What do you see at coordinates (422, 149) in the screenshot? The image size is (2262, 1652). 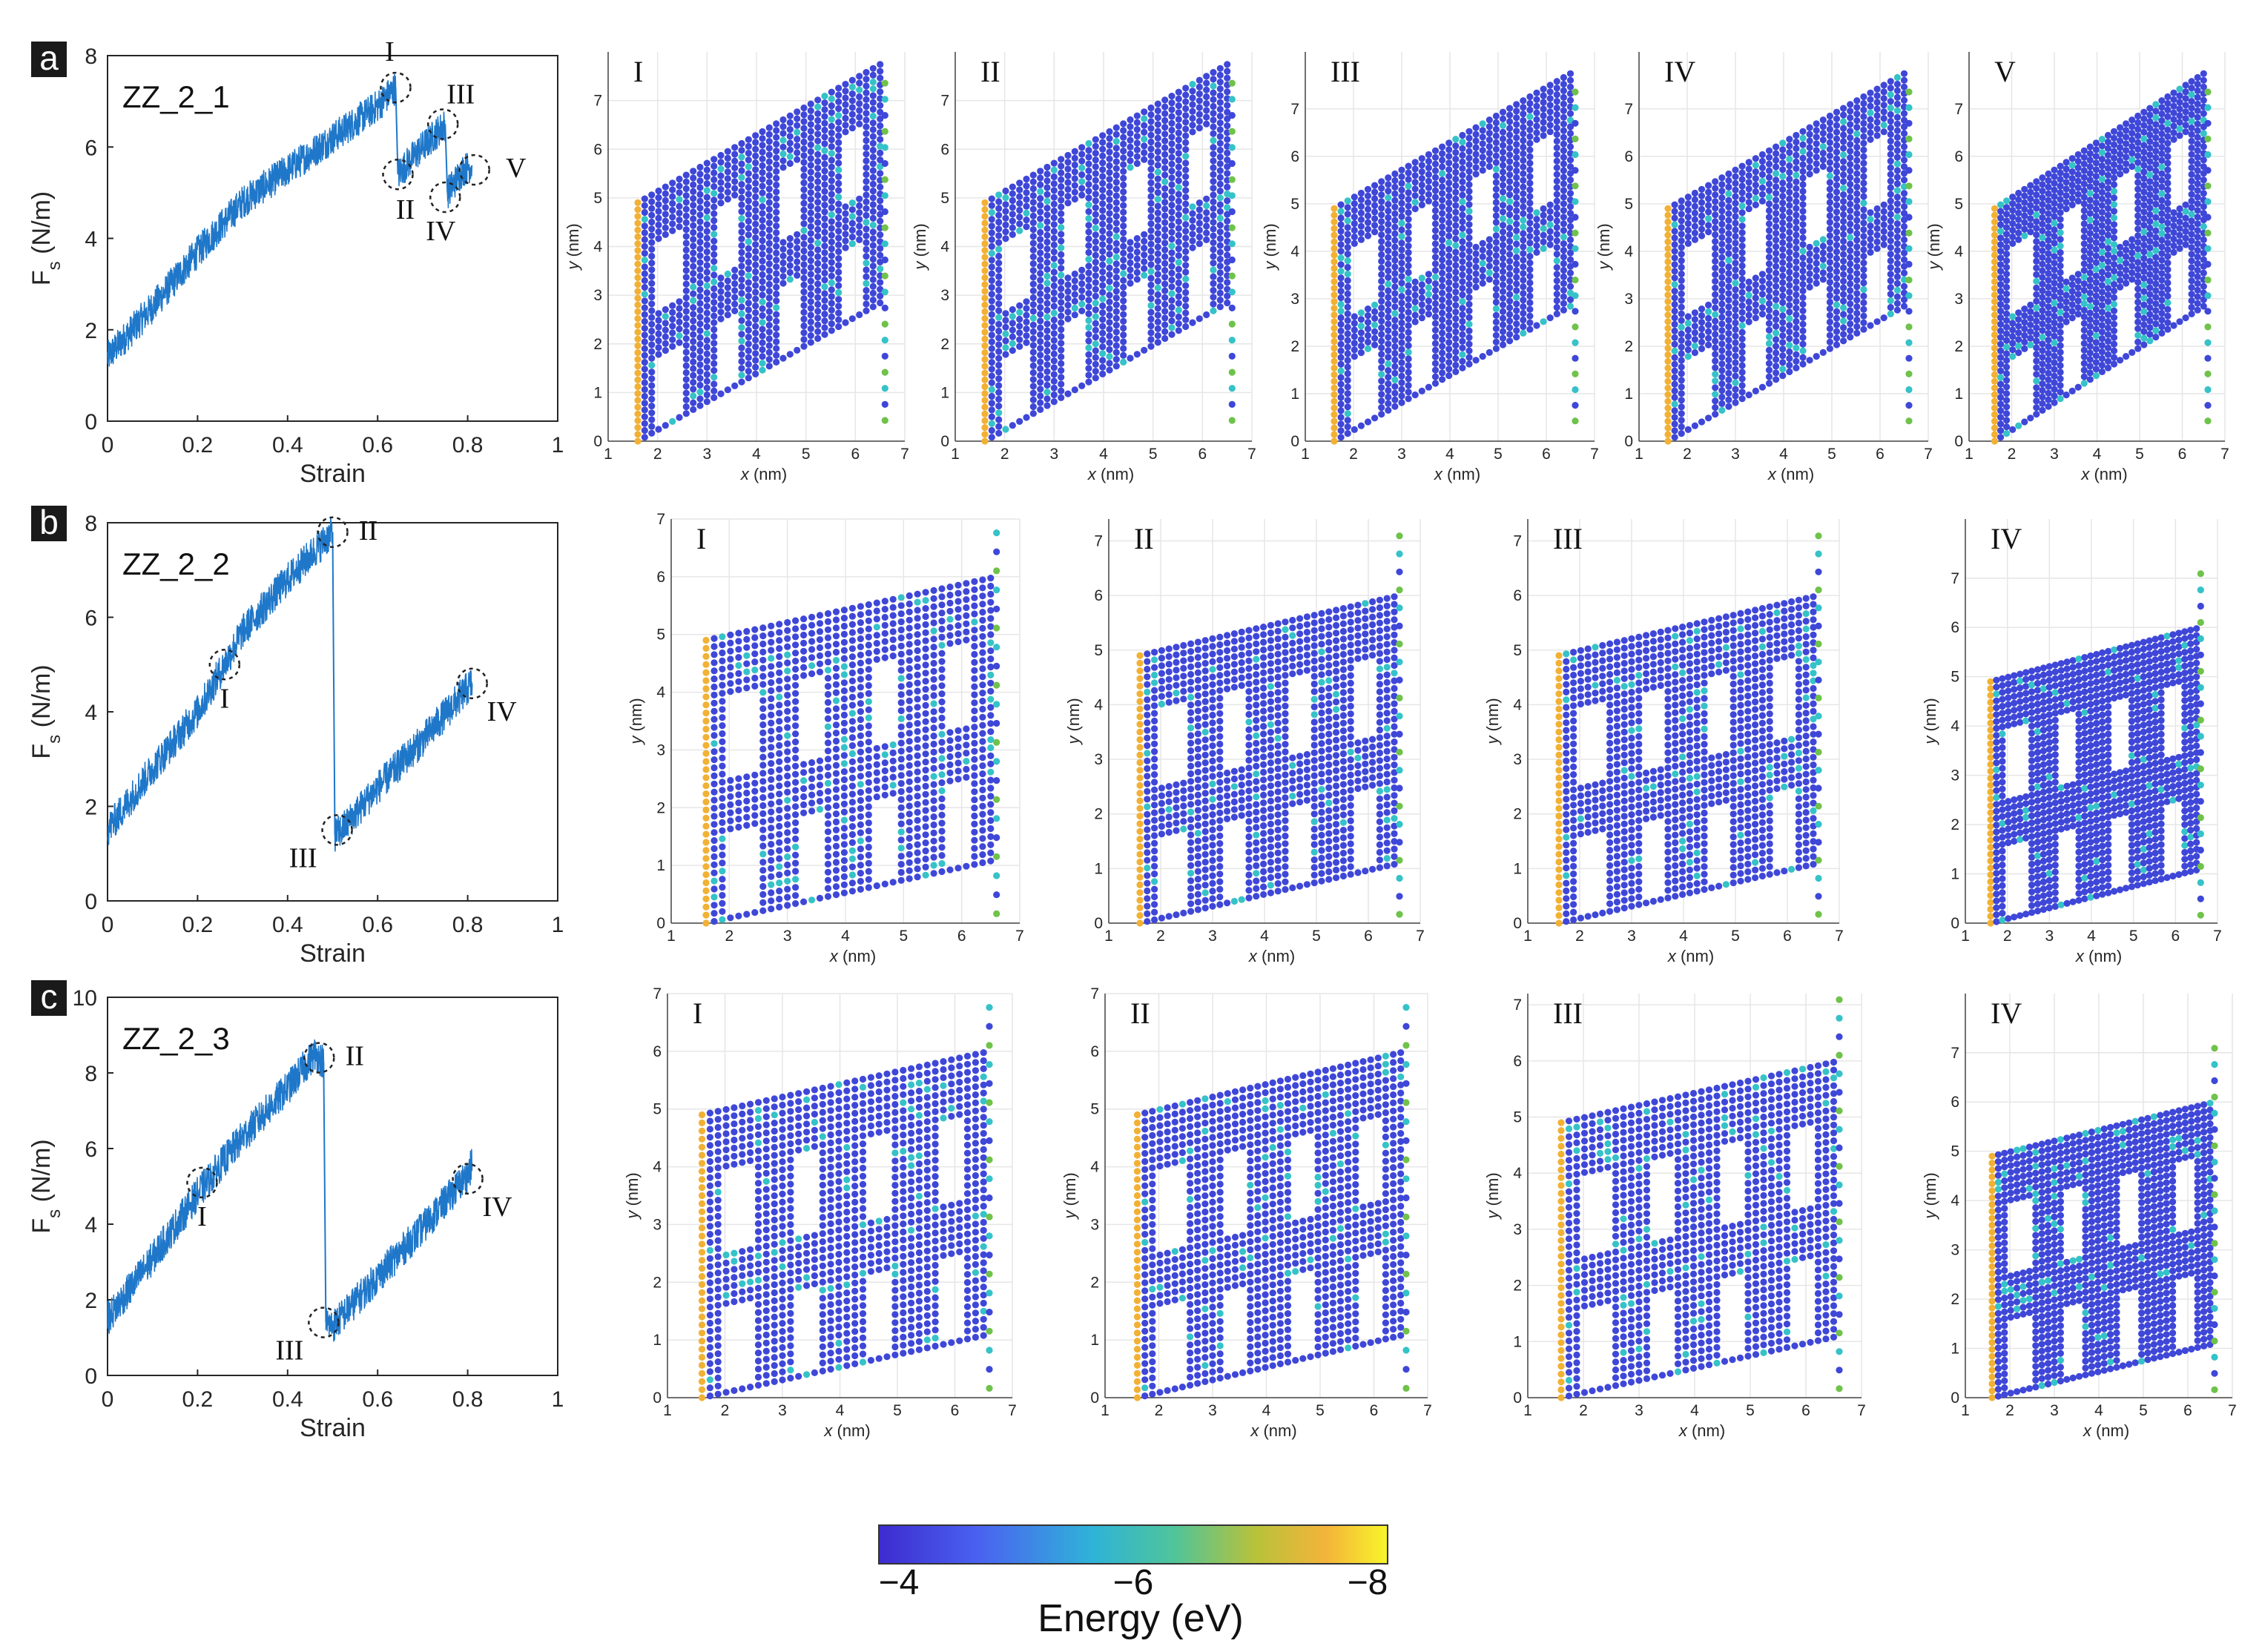 I see `force-curve-segment` at bounding box center [422, 149].